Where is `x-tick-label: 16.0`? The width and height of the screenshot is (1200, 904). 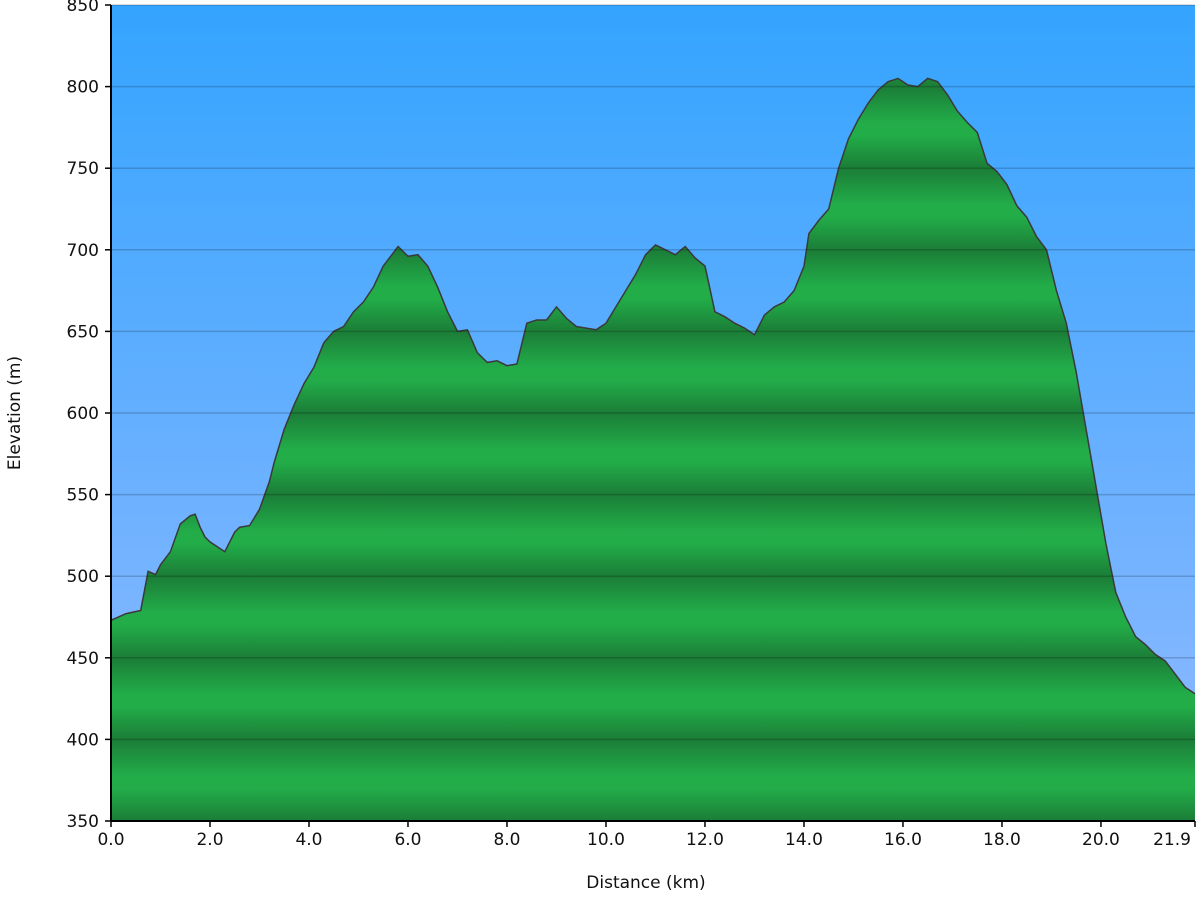 x-tick-label: 16.0 is located at coordinates (903, 840).